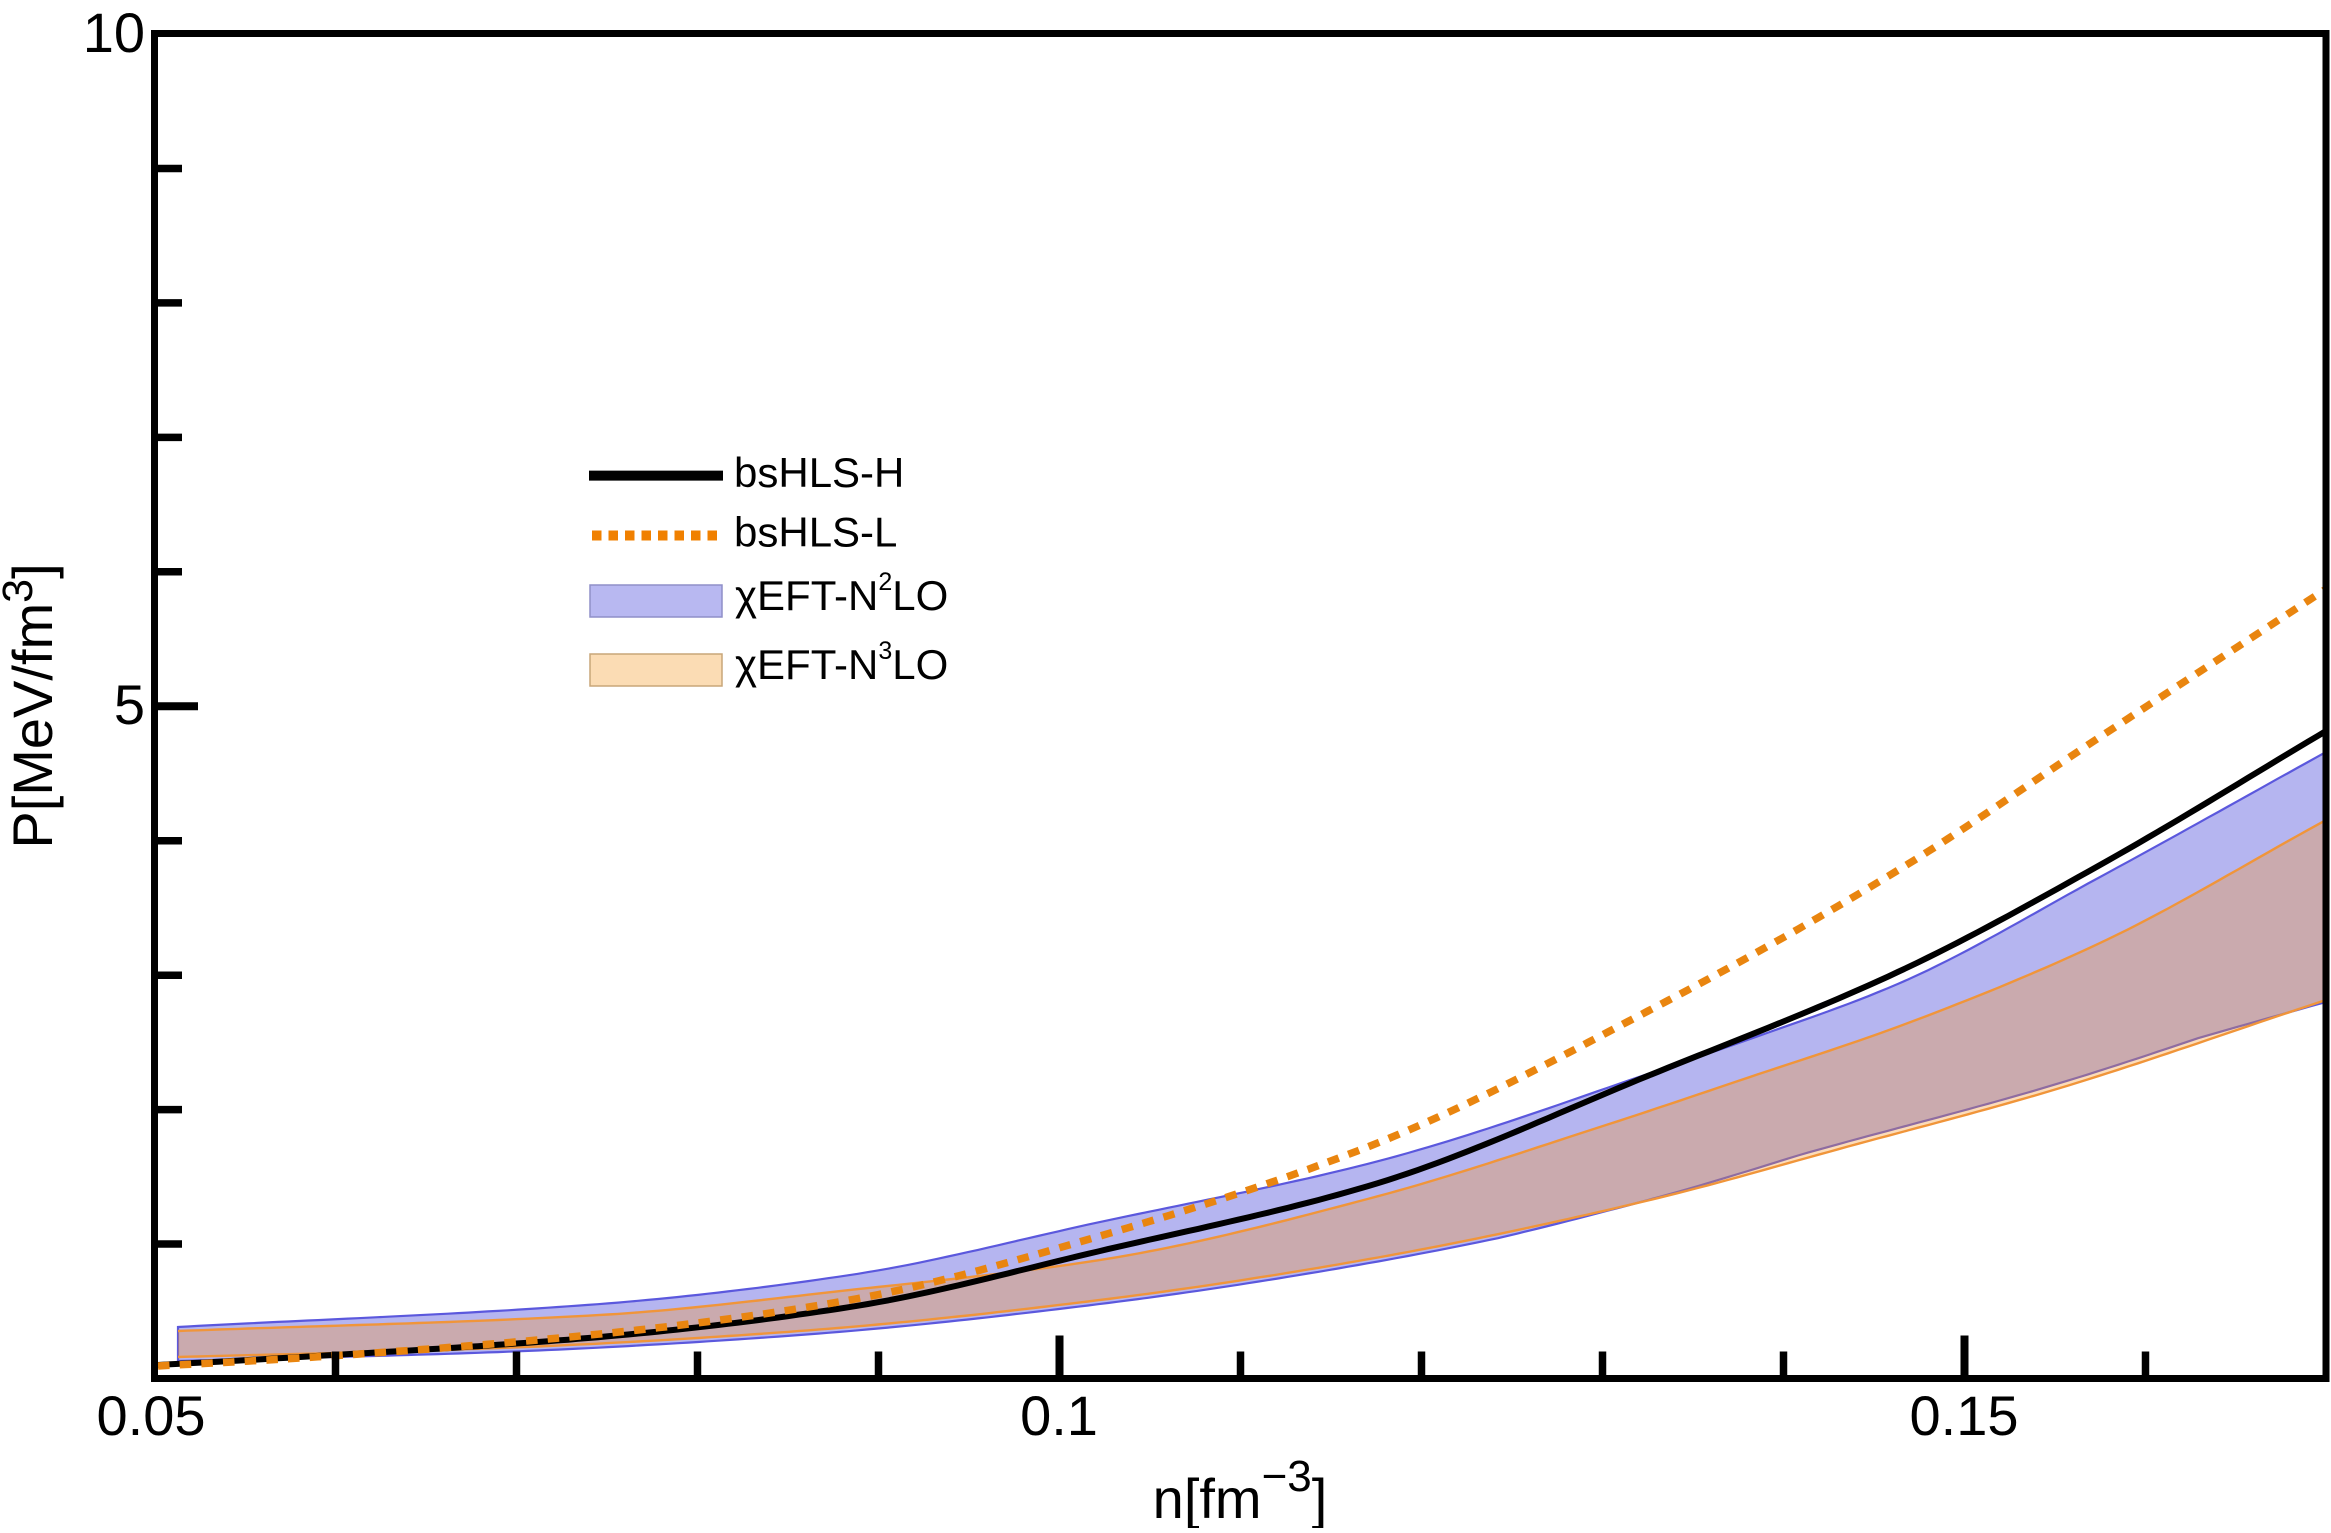  I want to click on svg-text: 10, so click(114, 32).